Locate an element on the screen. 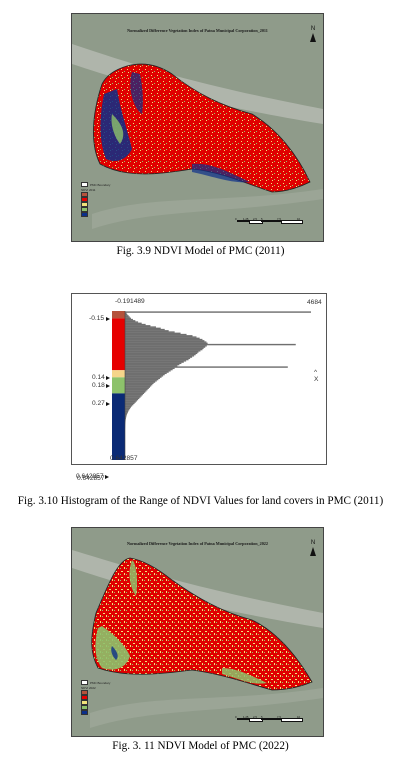 This screenshot has height=765, width=401. axis-x-mark: ^ is located at coordinates (316, 372).